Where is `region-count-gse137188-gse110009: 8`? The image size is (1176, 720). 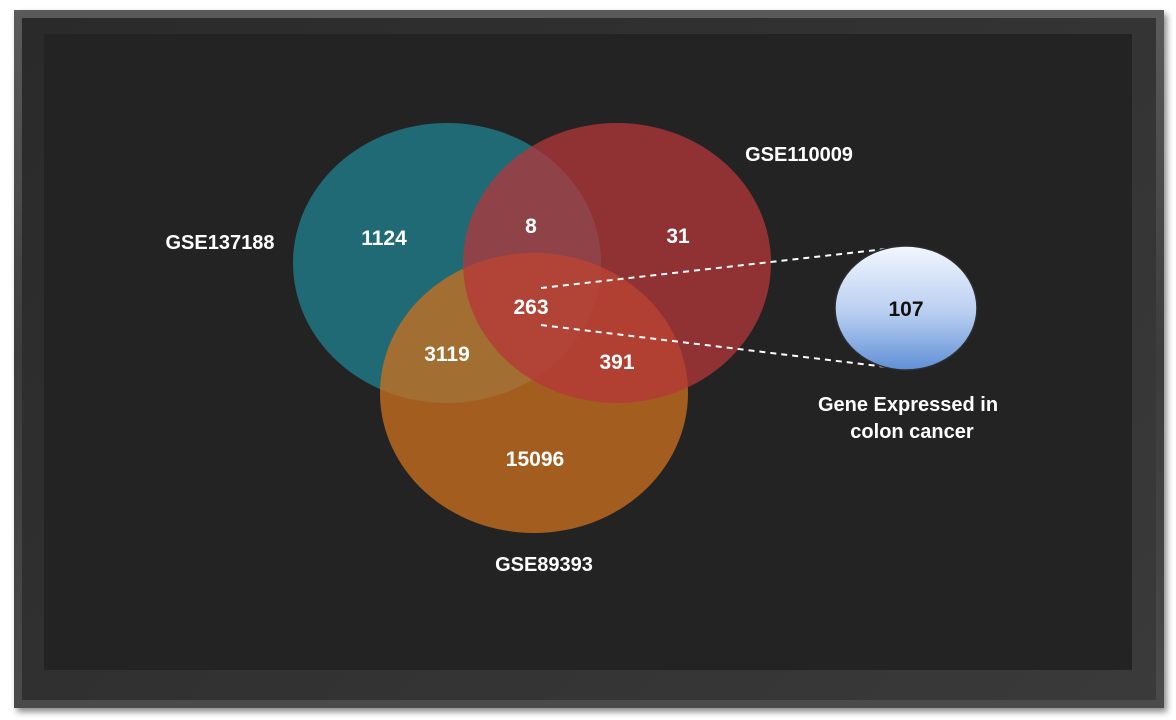 region-count-gse137188-gse110009: 8 is located at coordinates (531, 226).